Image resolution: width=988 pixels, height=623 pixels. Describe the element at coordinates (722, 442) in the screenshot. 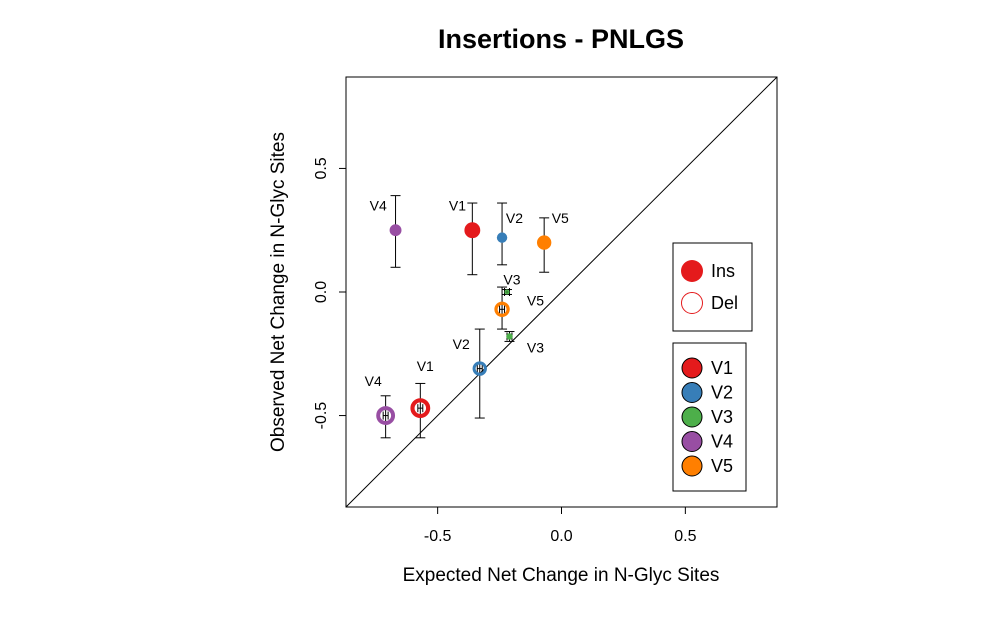

I see `legend-label-v4: V4` at that location.